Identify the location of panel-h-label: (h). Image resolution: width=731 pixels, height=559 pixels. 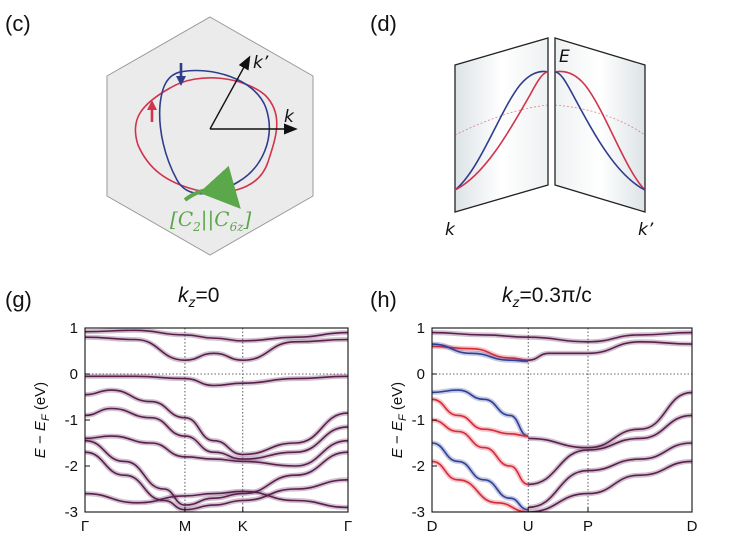
(383, 299).